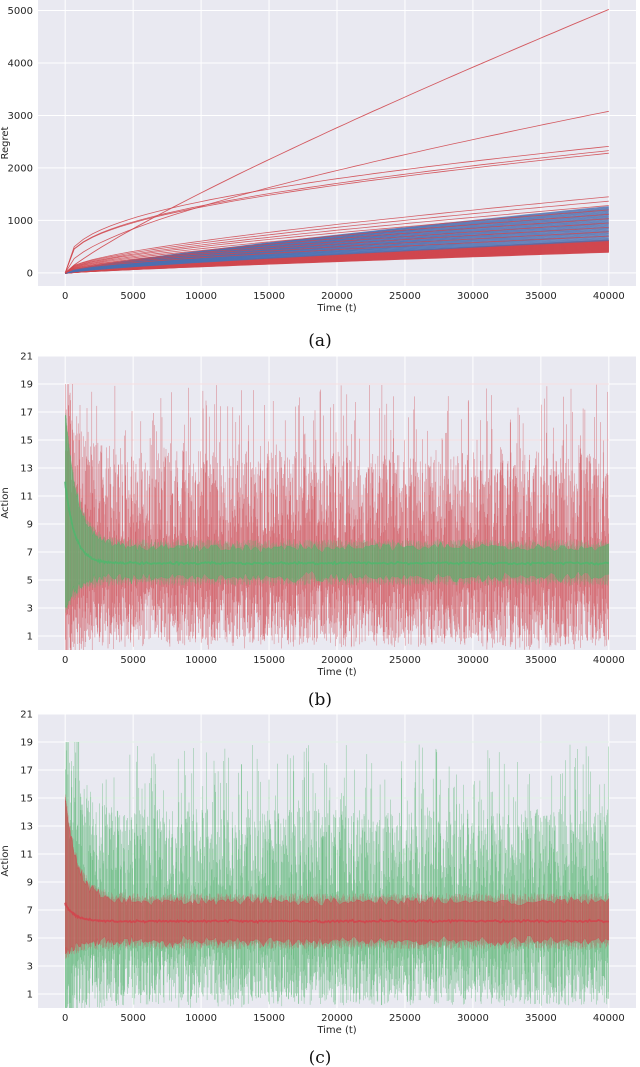  Describe the element at coordinates (20, 168) in the screenshot. I see `y-tick-label: 2000` at that location.